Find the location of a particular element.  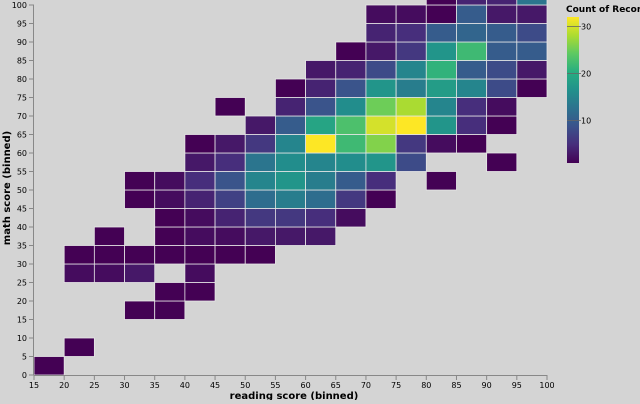

x-tick-label: 35 is located at coordinates (155, 385).